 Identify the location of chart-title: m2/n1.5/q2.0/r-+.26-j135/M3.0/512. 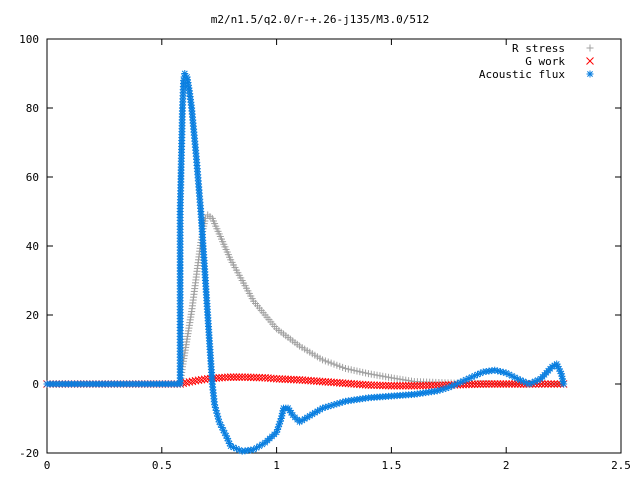
(320, 19).